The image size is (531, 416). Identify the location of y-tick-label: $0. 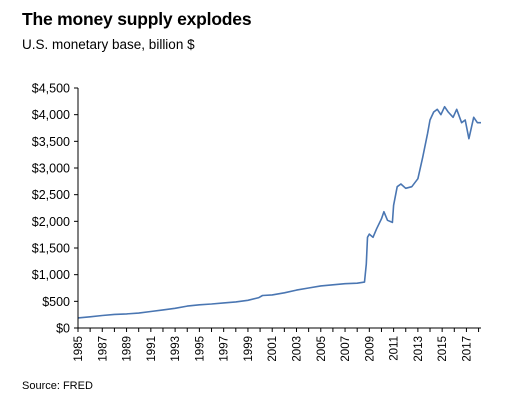
(63, 329).